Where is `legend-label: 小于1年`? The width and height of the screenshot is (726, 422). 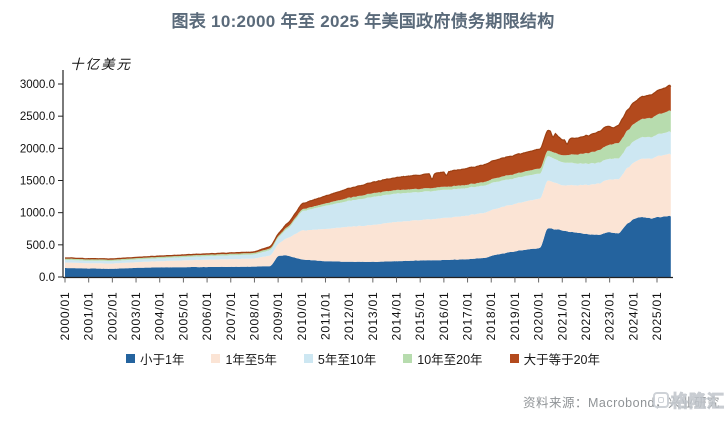
legend-label: 小于1年 is located at coordinates (162, 360).